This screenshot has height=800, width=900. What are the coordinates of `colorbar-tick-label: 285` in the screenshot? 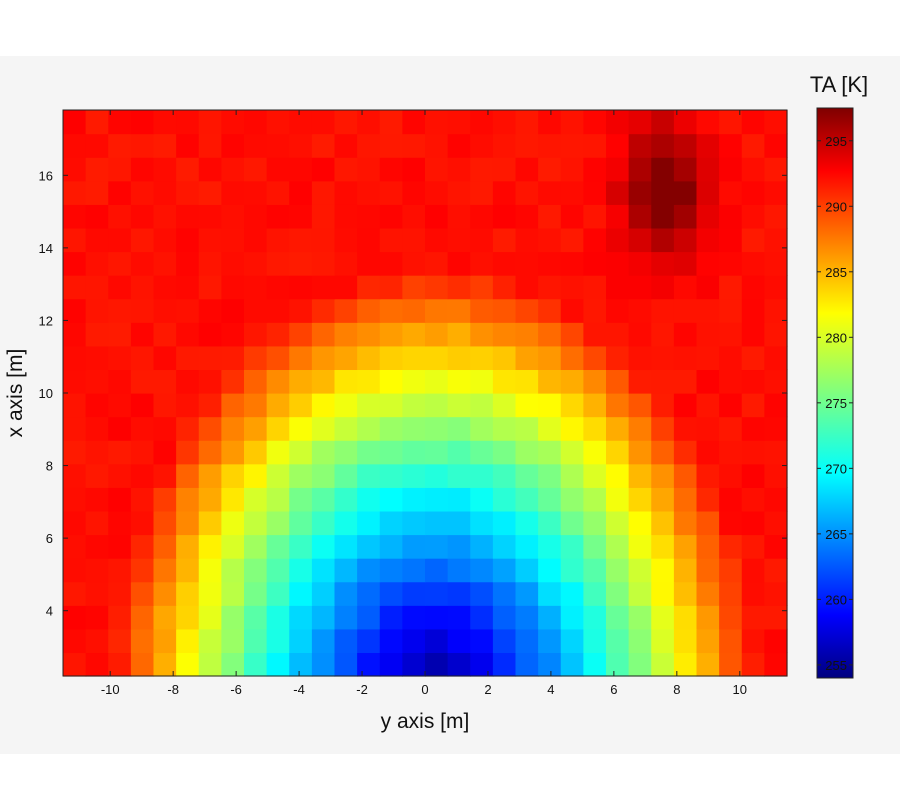 It's located at (836, 272).